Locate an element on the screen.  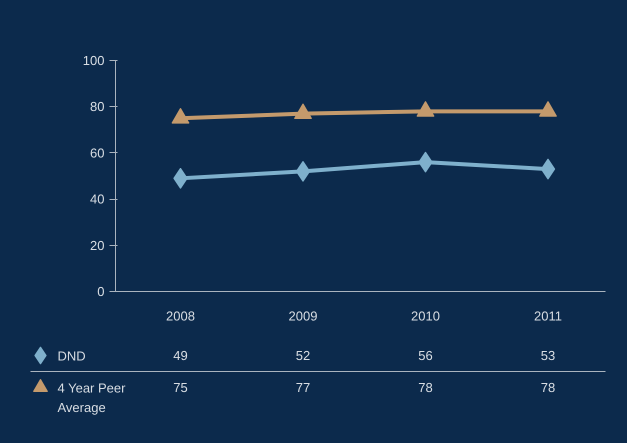
y-tick-label: 40 is located at coordinates (97, 199).